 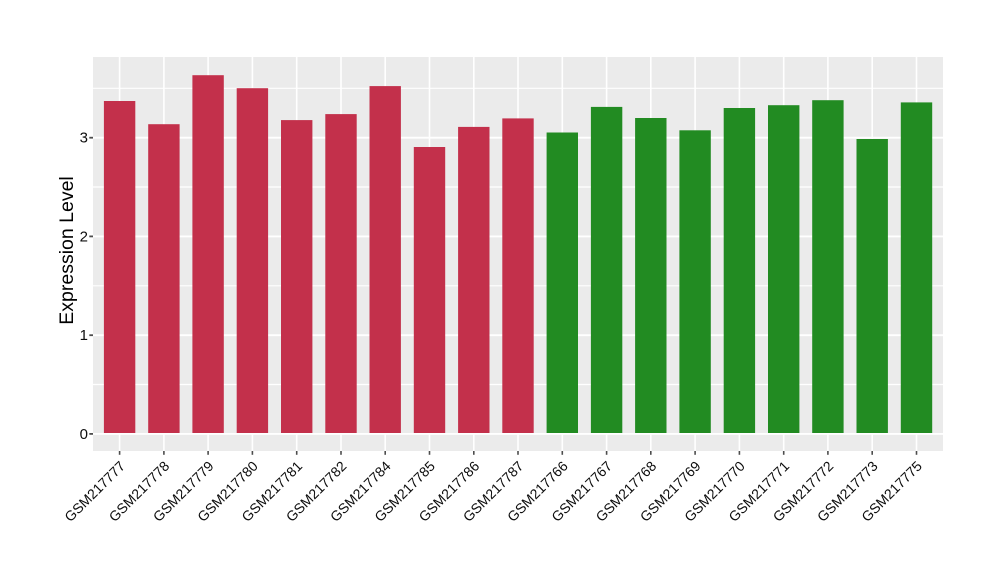 I want to click on svg-text: Expression Level, so click(x=67, y=250).